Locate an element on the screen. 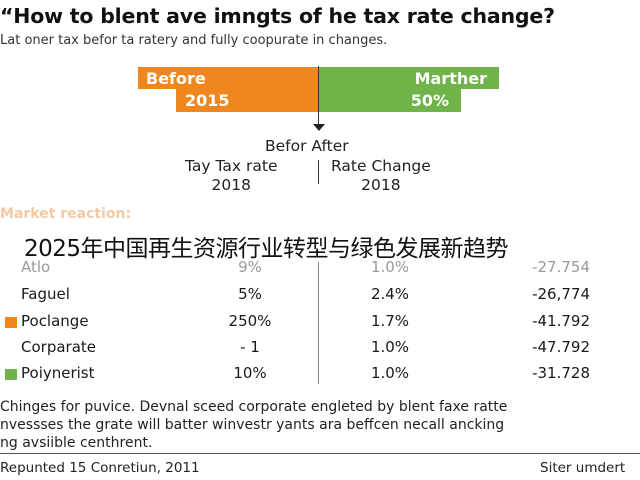 The width and height of the screenshot is (640, 480). market-reaction-label: Market reaction: is located at coordinates (66, 214).